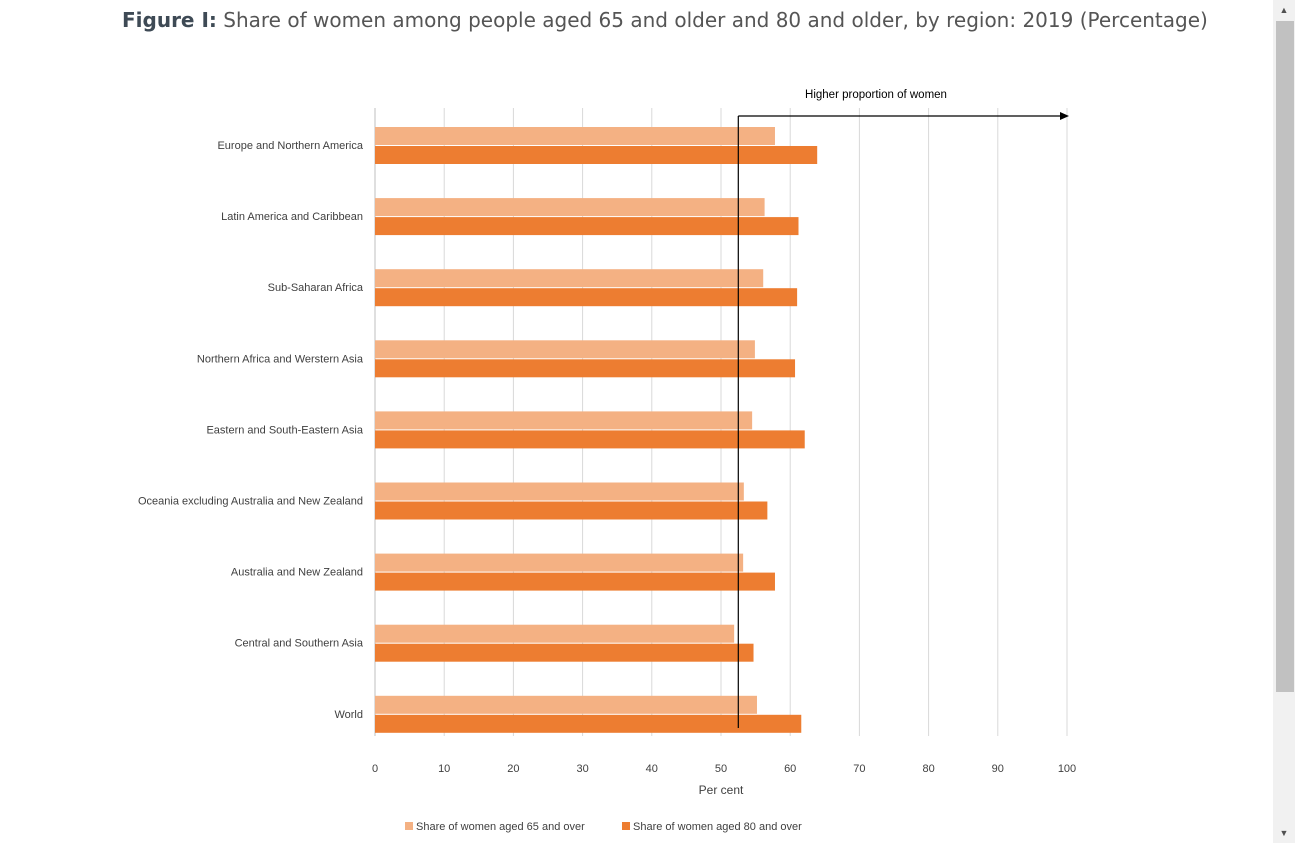 The height and width of the screenshot is (843, 1295). I want to click on legend-label-80: Share of women aged 80 and over, so click(717, 827).